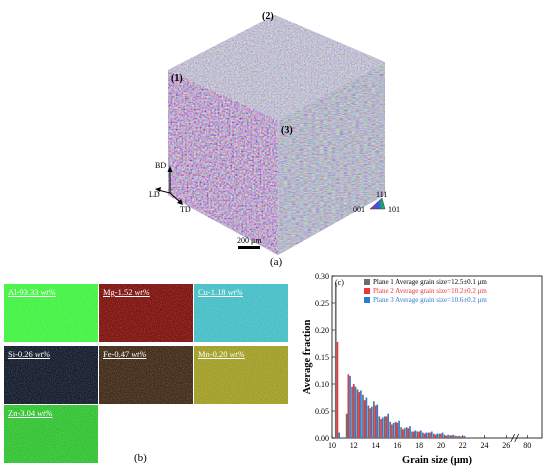 The image size is (550, 472). I want to click on y-tick-label: 0.25, so click(322, 303).